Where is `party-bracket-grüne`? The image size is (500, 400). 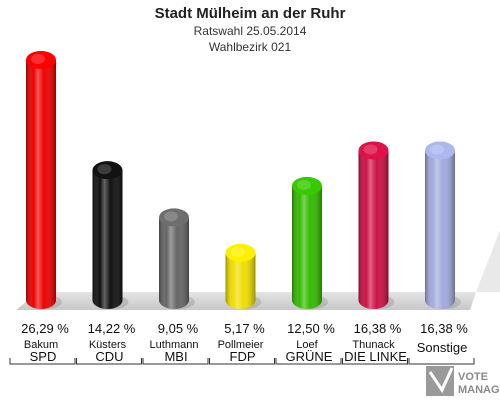
party-bracket-grüne is located at coordinates (308, 361).